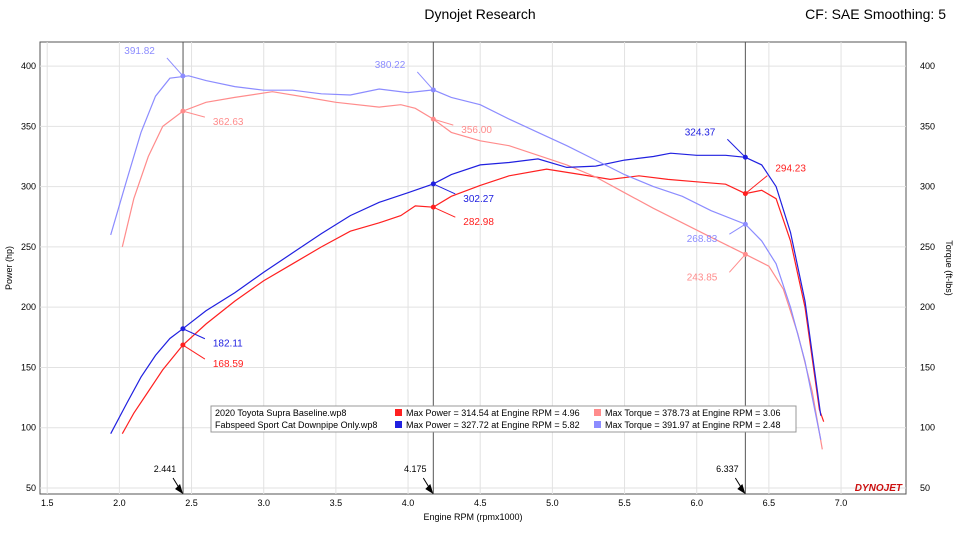  Describe the element at coordinates (31, 488) in the screenshot. I see `y-tick-label-left: 50` at that location.